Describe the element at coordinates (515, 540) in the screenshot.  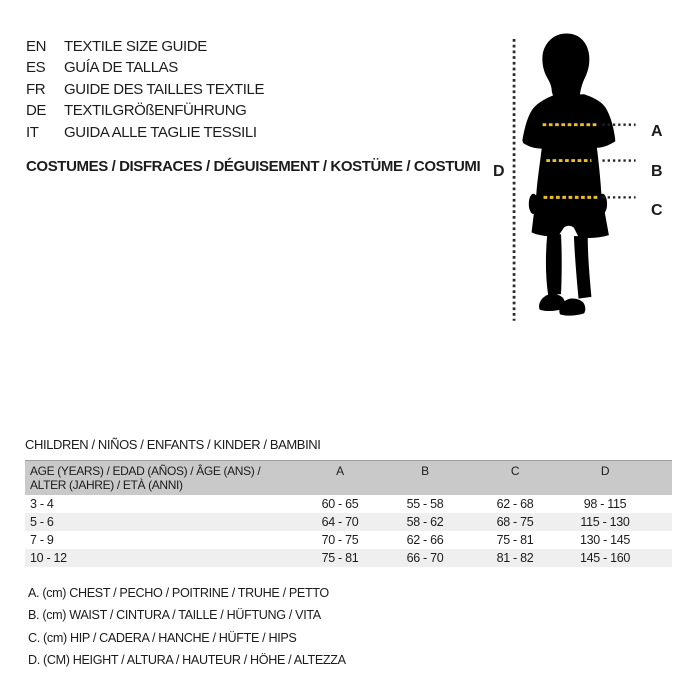
I see `hip-cell: 75 - 81` at that location.